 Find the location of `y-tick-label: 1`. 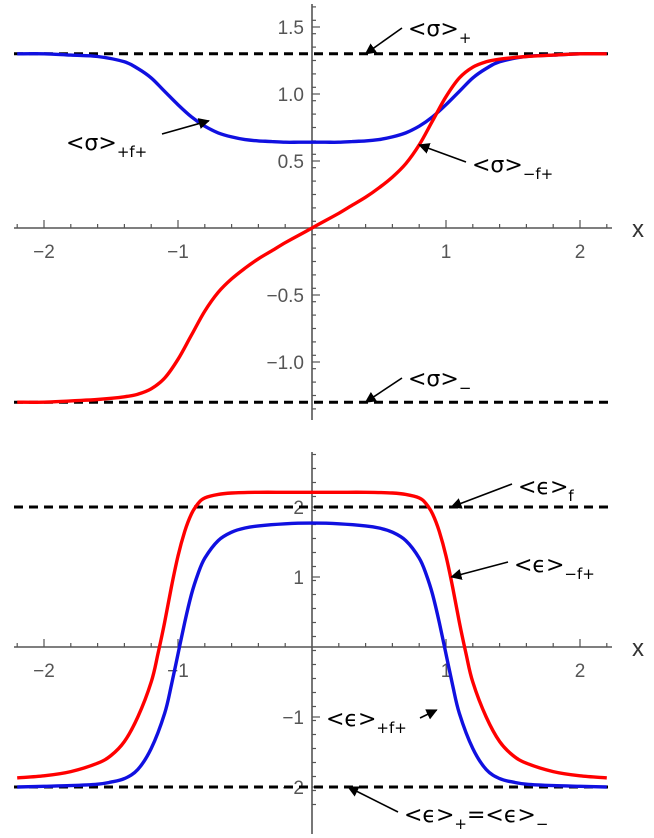

y-tick-label: 1 is located at coordinates (298, 578).